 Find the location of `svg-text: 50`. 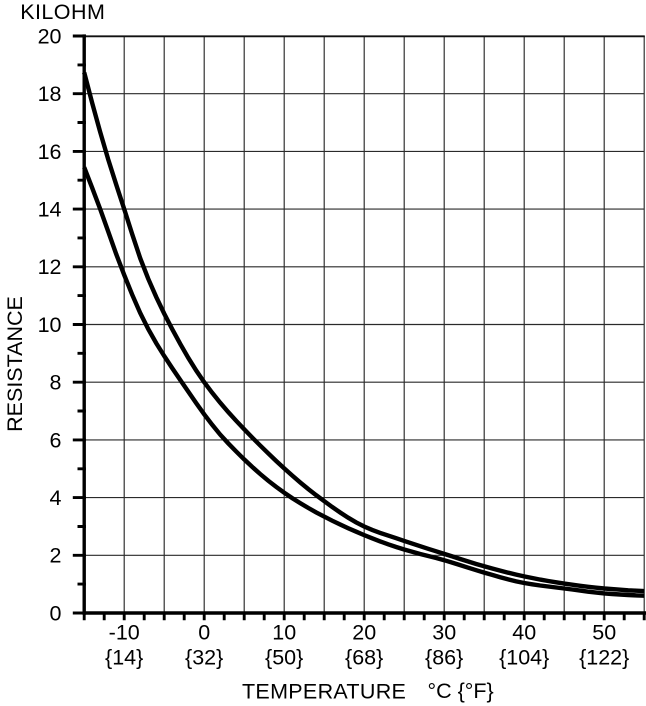

svg-text: 50 is located at coordinates (604, 633).